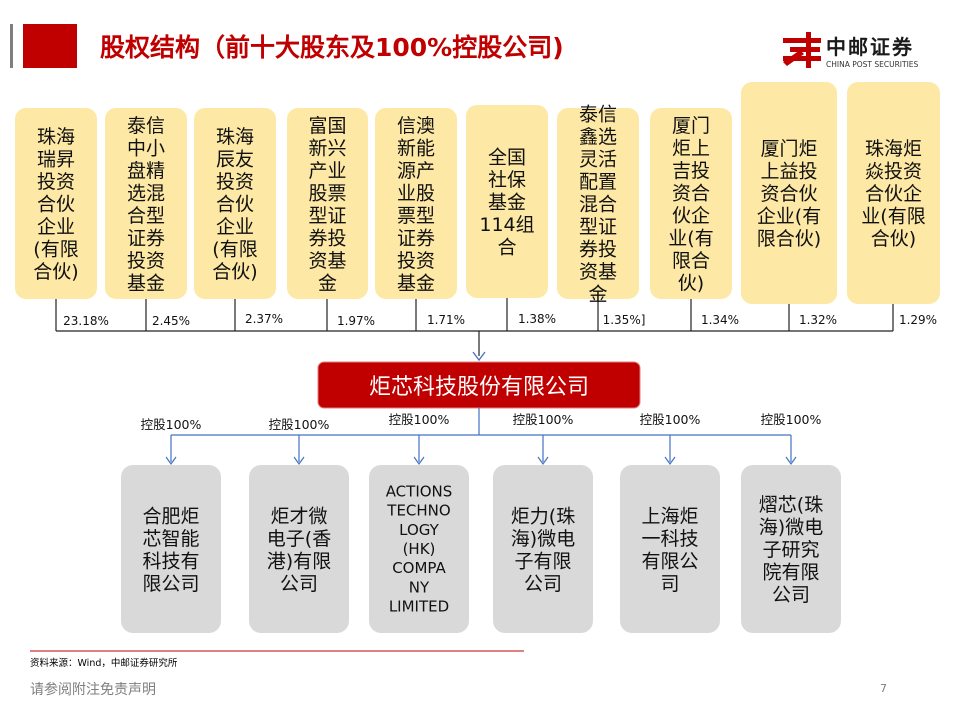 The height and width of the screenshot is (720, 960). Describe the element at coordinates (598, 115) in the screenshot. I see `shareholder-name-line: 泰信` at that location.